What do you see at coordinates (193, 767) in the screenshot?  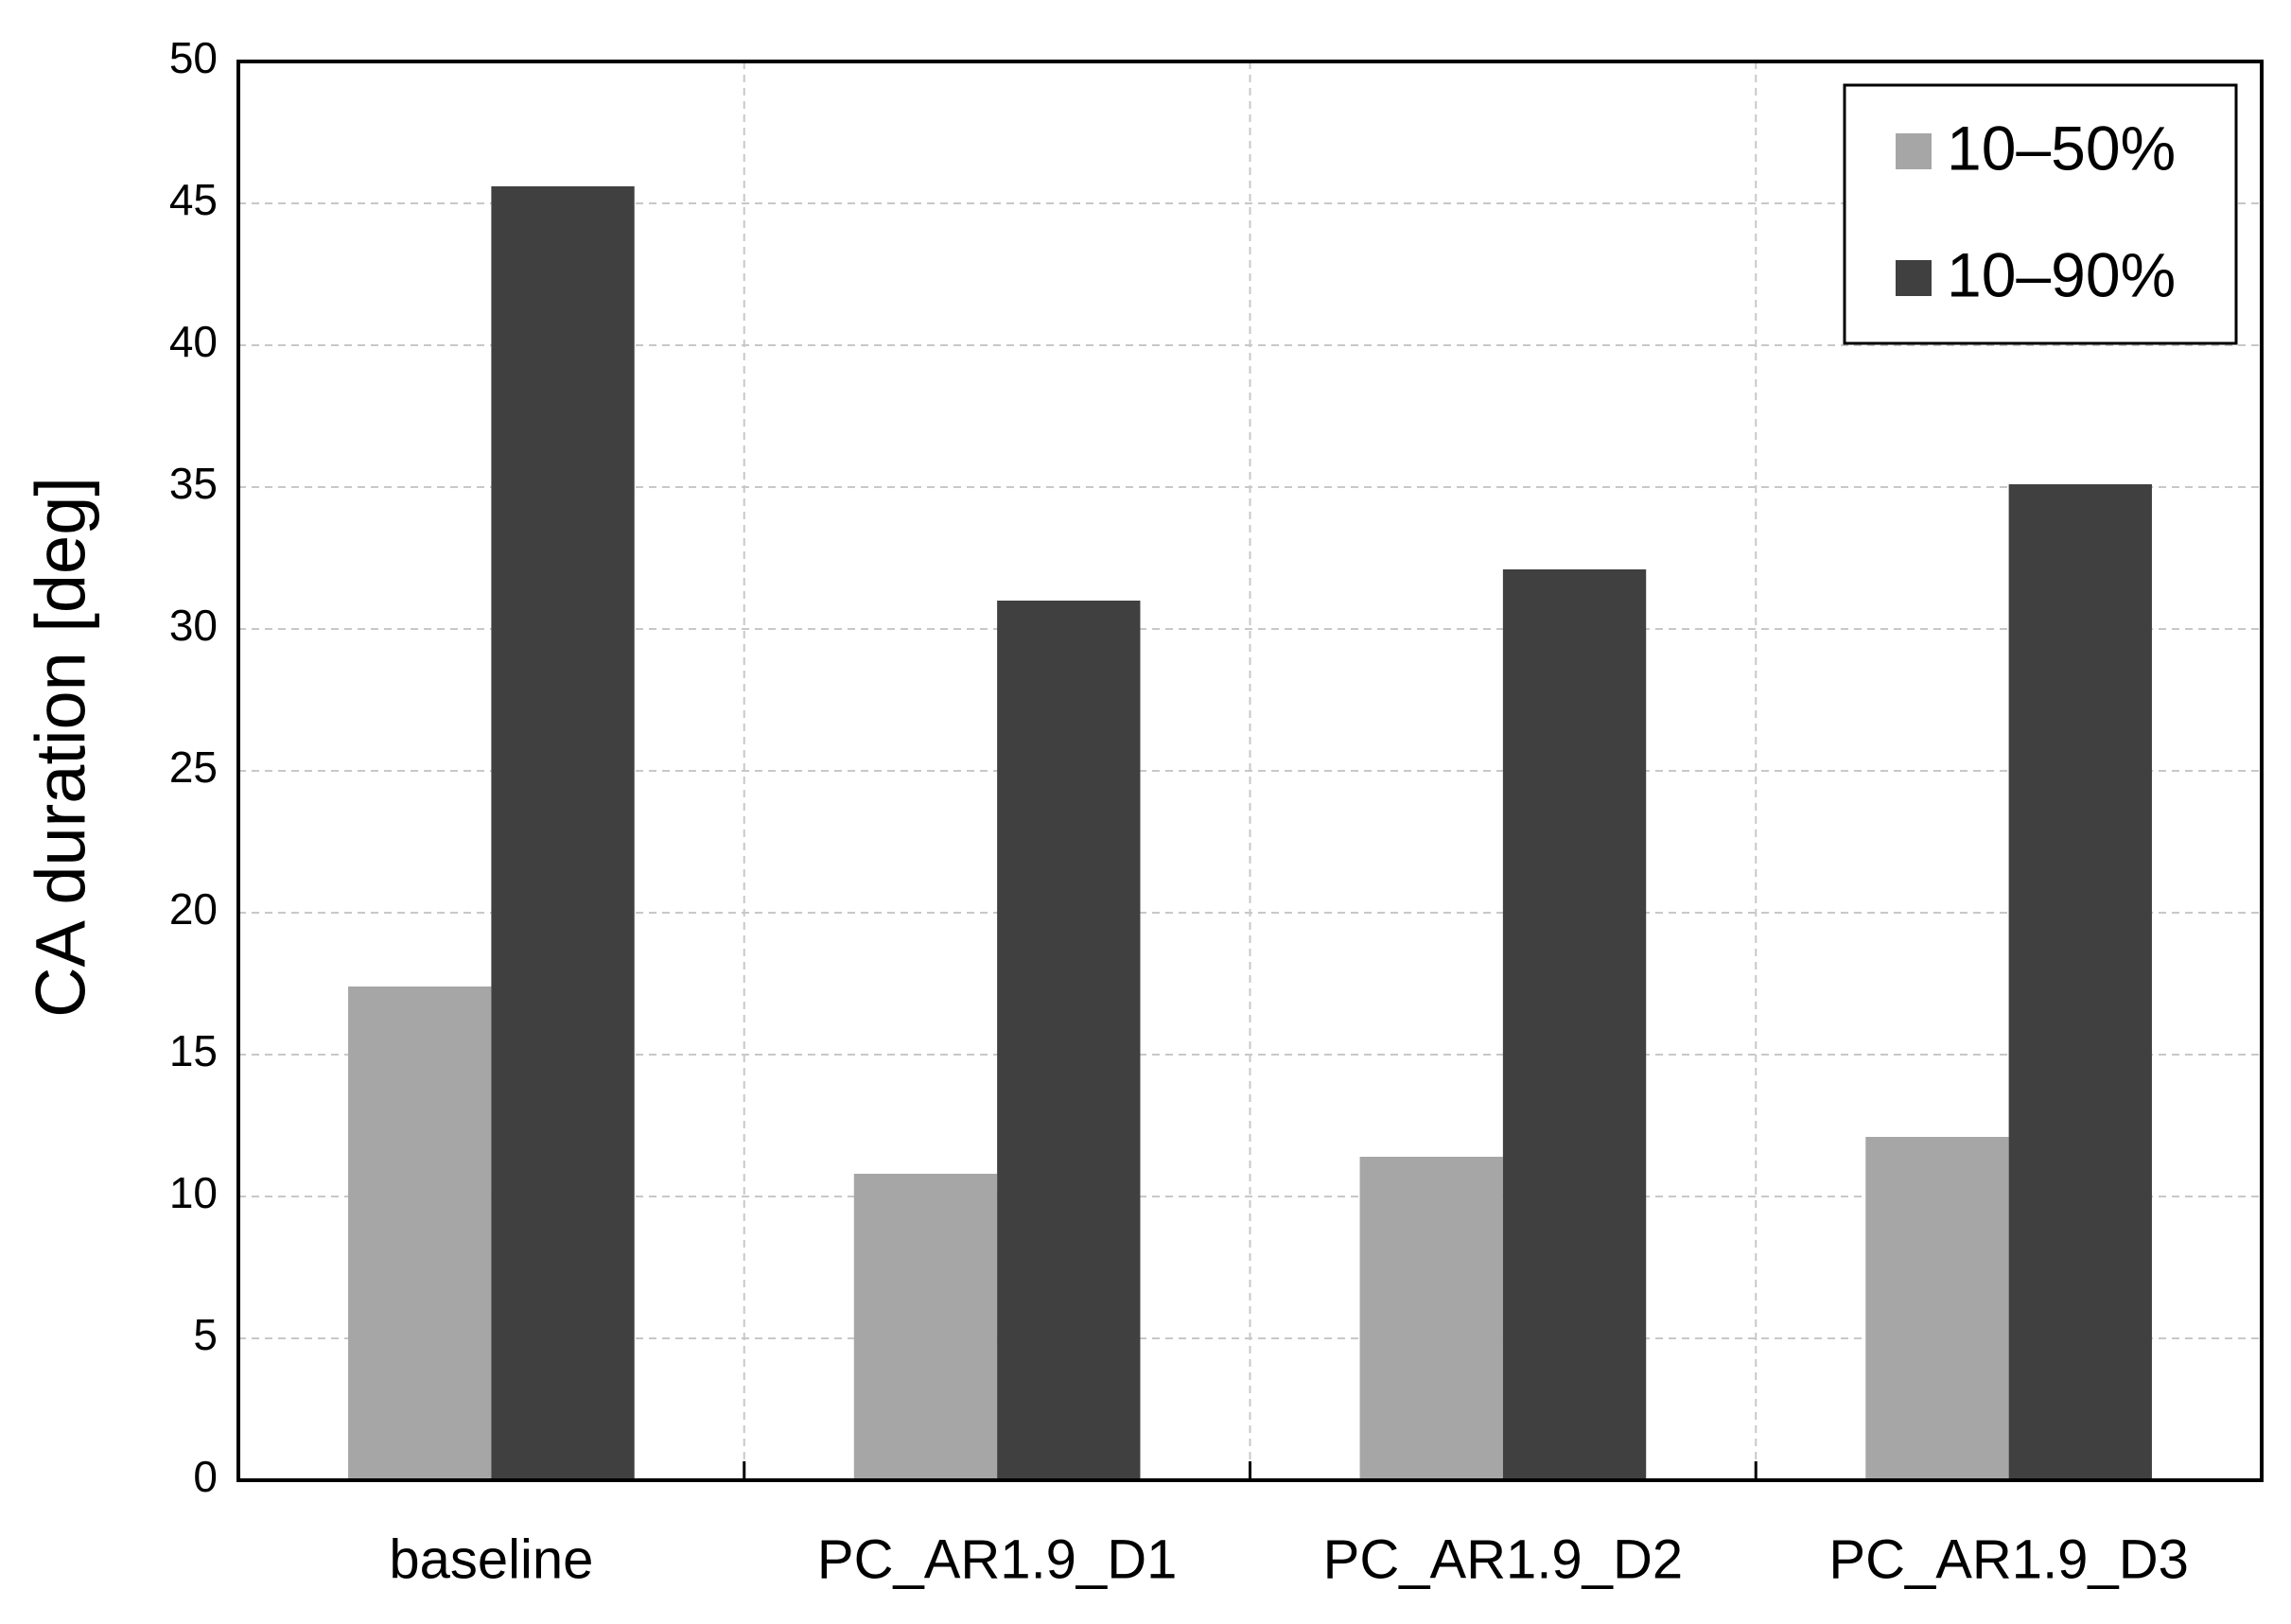 I see `y-tick-label: 25` at bounding box center [193, 767].